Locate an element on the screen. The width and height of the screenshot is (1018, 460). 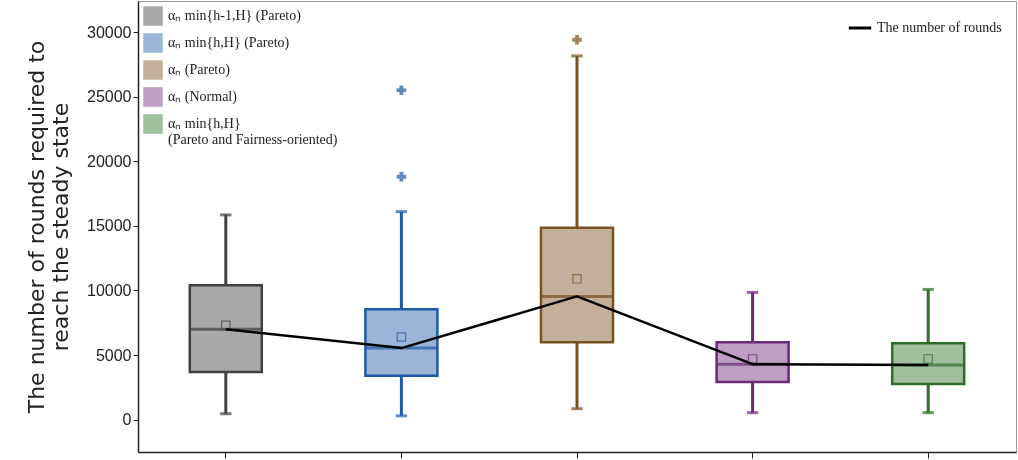
legend-label: αₙ min{h-1,H} (Pareto) is located at coordinates (235, 16).